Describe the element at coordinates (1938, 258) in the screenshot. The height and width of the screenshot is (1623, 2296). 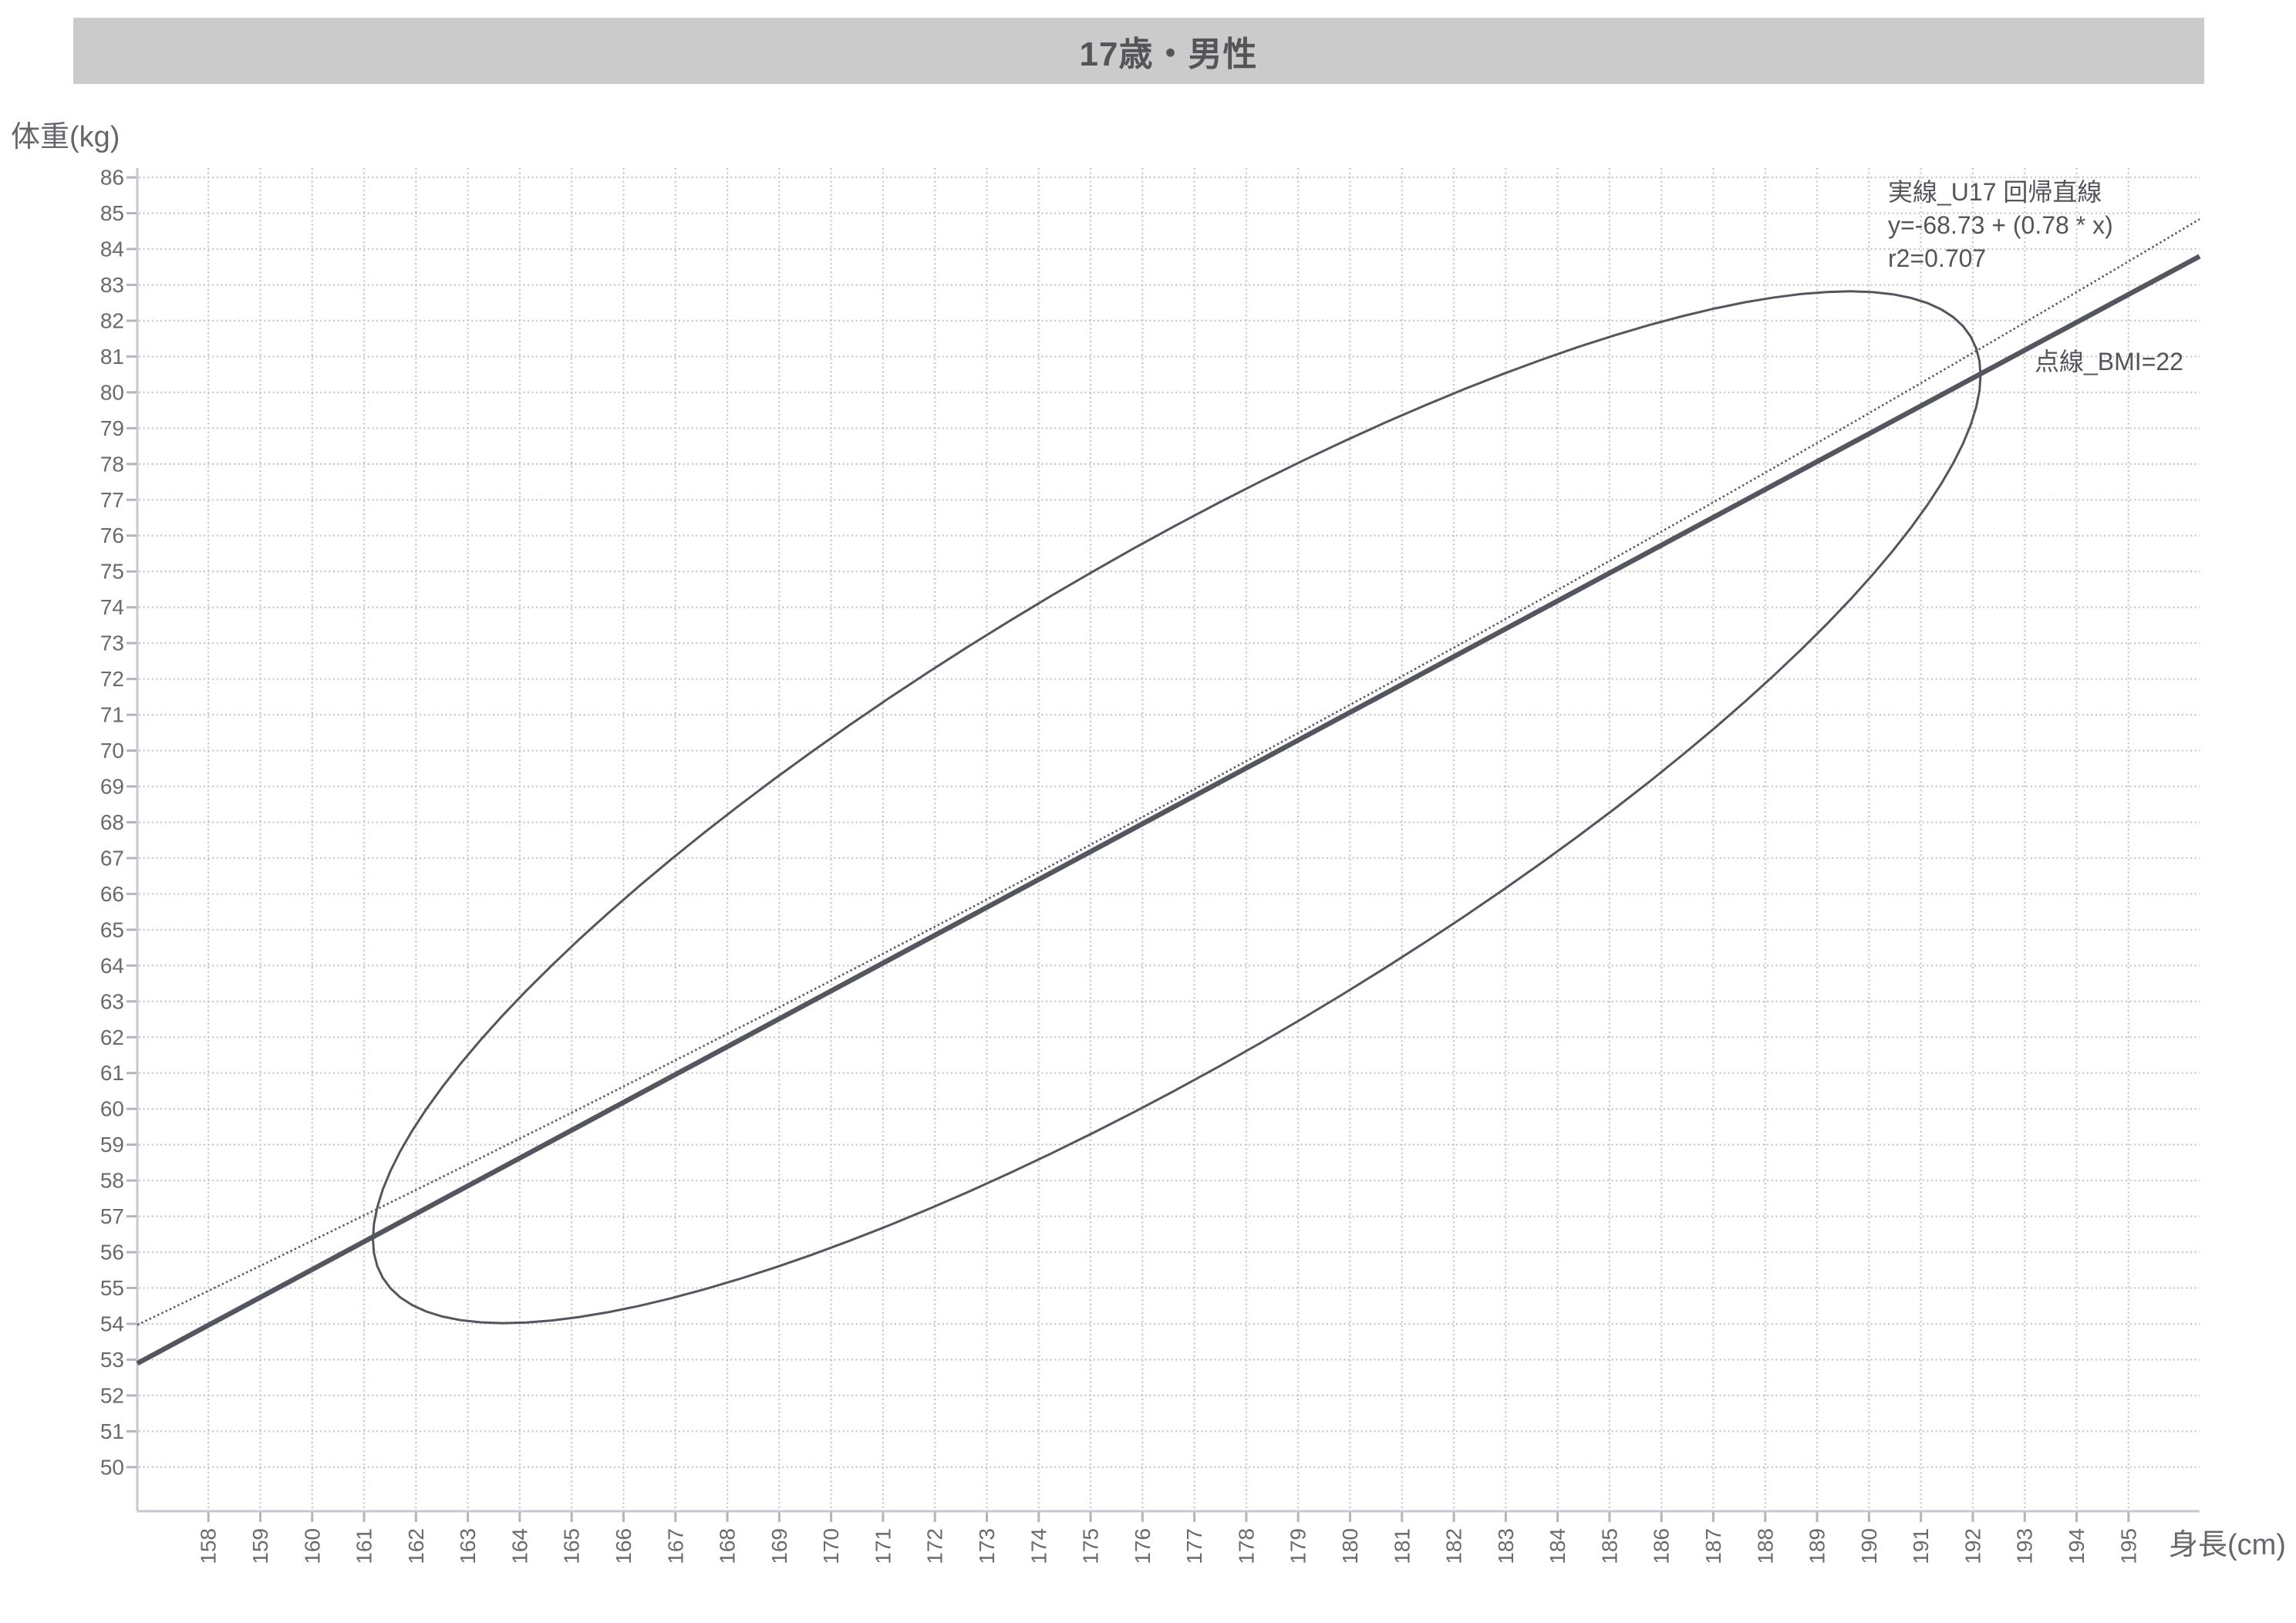
I see `regression-annotation-r2: r2=0.707` at that location.